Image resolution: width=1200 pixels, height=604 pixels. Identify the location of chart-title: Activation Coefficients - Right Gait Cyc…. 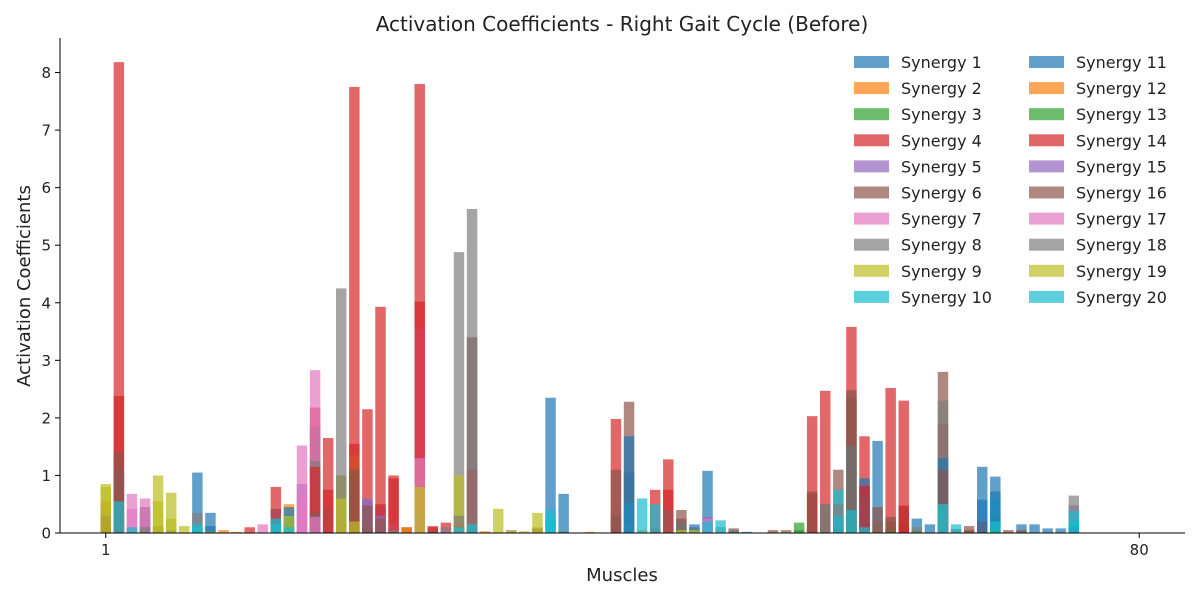
(622, 24).